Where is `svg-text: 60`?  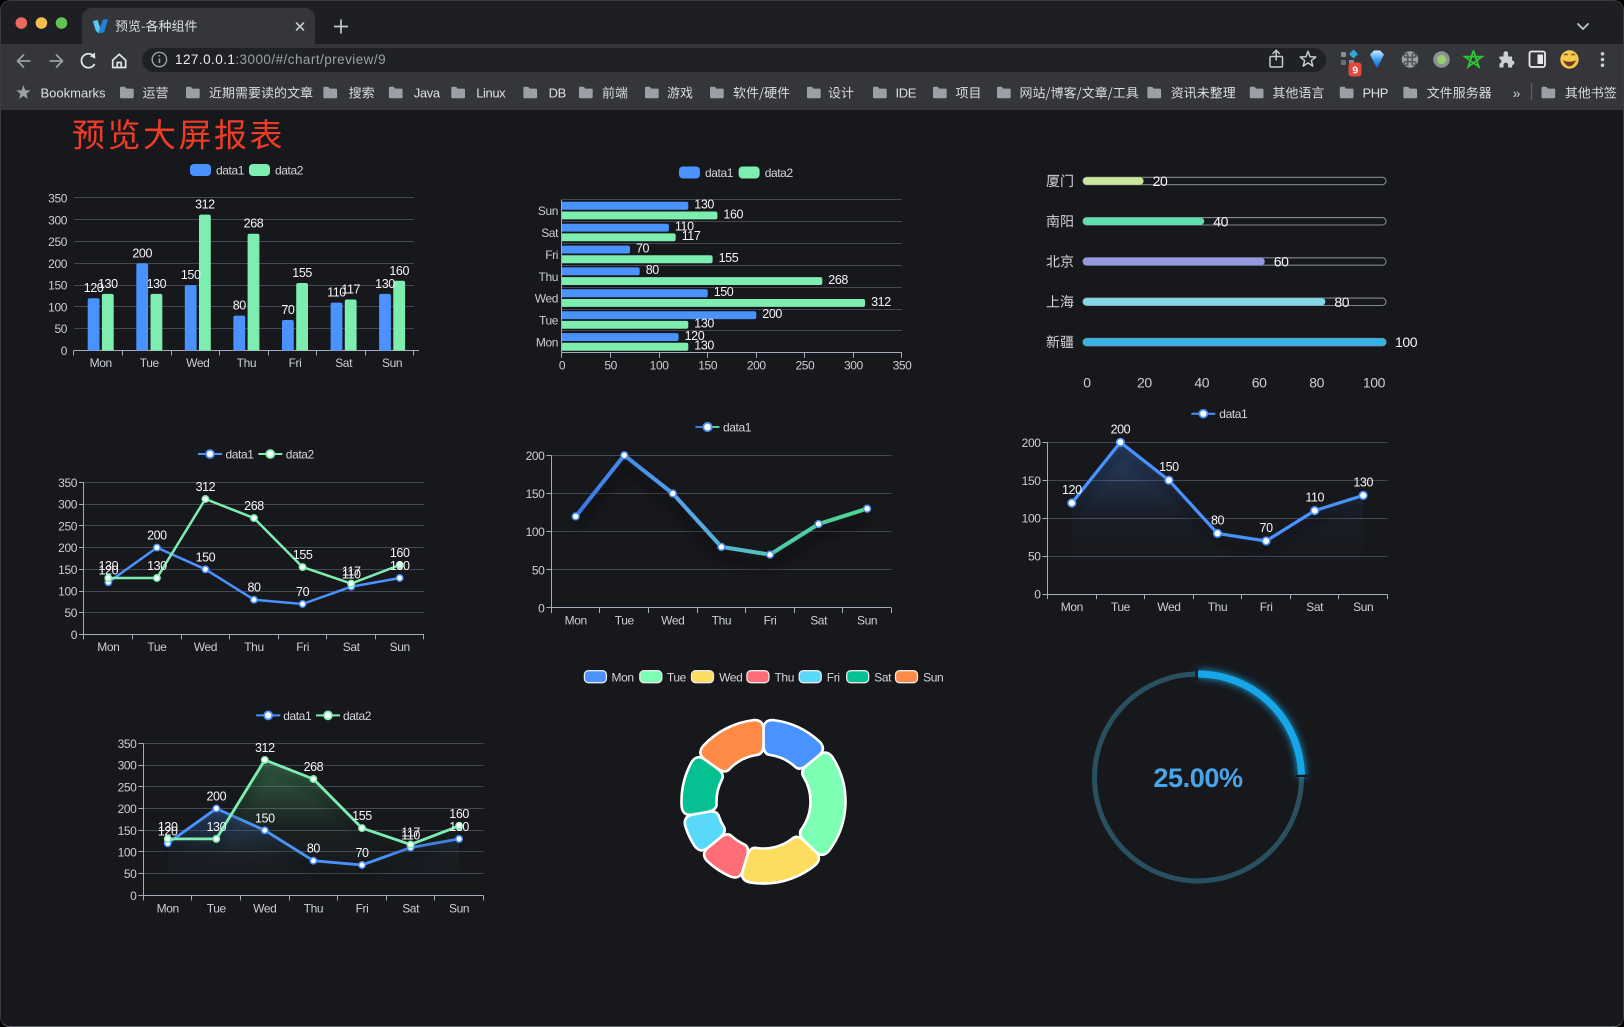
svg-text: 60 is located at coordinates (1281, 262).